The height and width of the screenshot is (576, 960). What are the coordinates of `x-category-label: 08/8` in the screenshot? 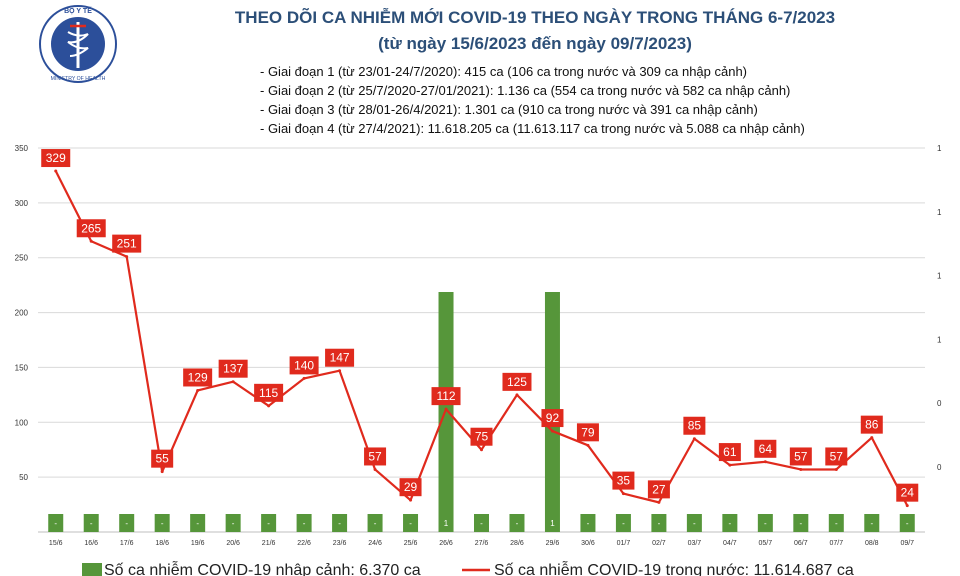 It's located at (872, 543).